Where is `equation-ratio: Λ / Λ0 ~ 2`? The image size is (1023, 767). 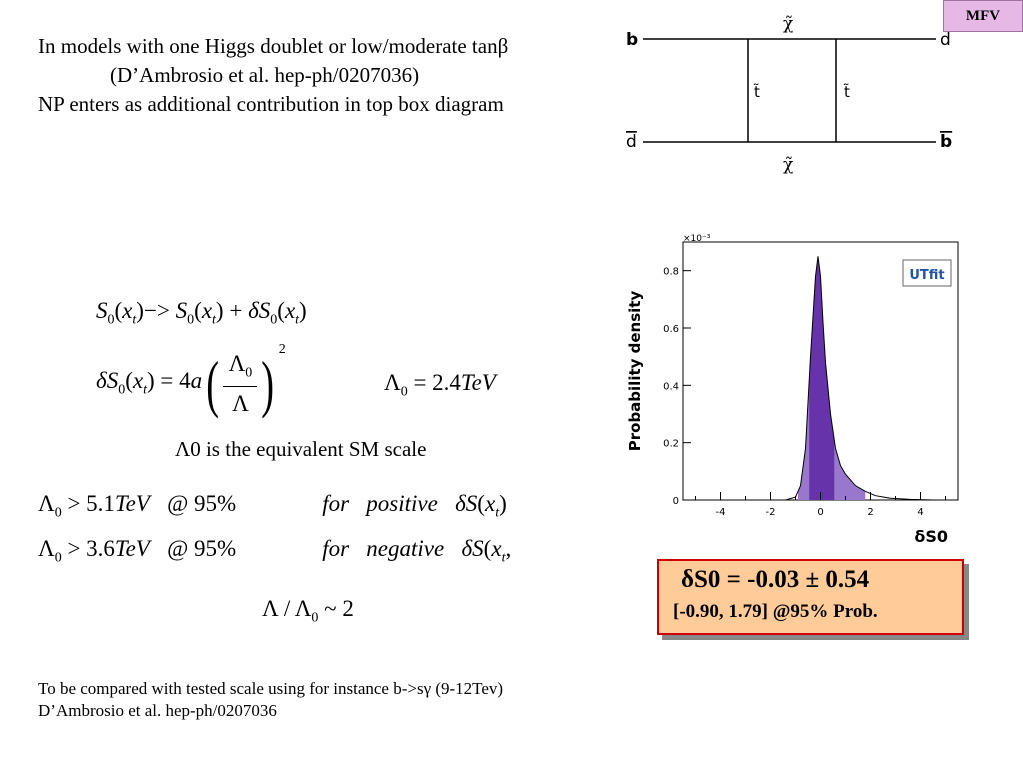 equation-ratio: Λ / Λ0 ~ 2 is located at coordinates (308, 611).